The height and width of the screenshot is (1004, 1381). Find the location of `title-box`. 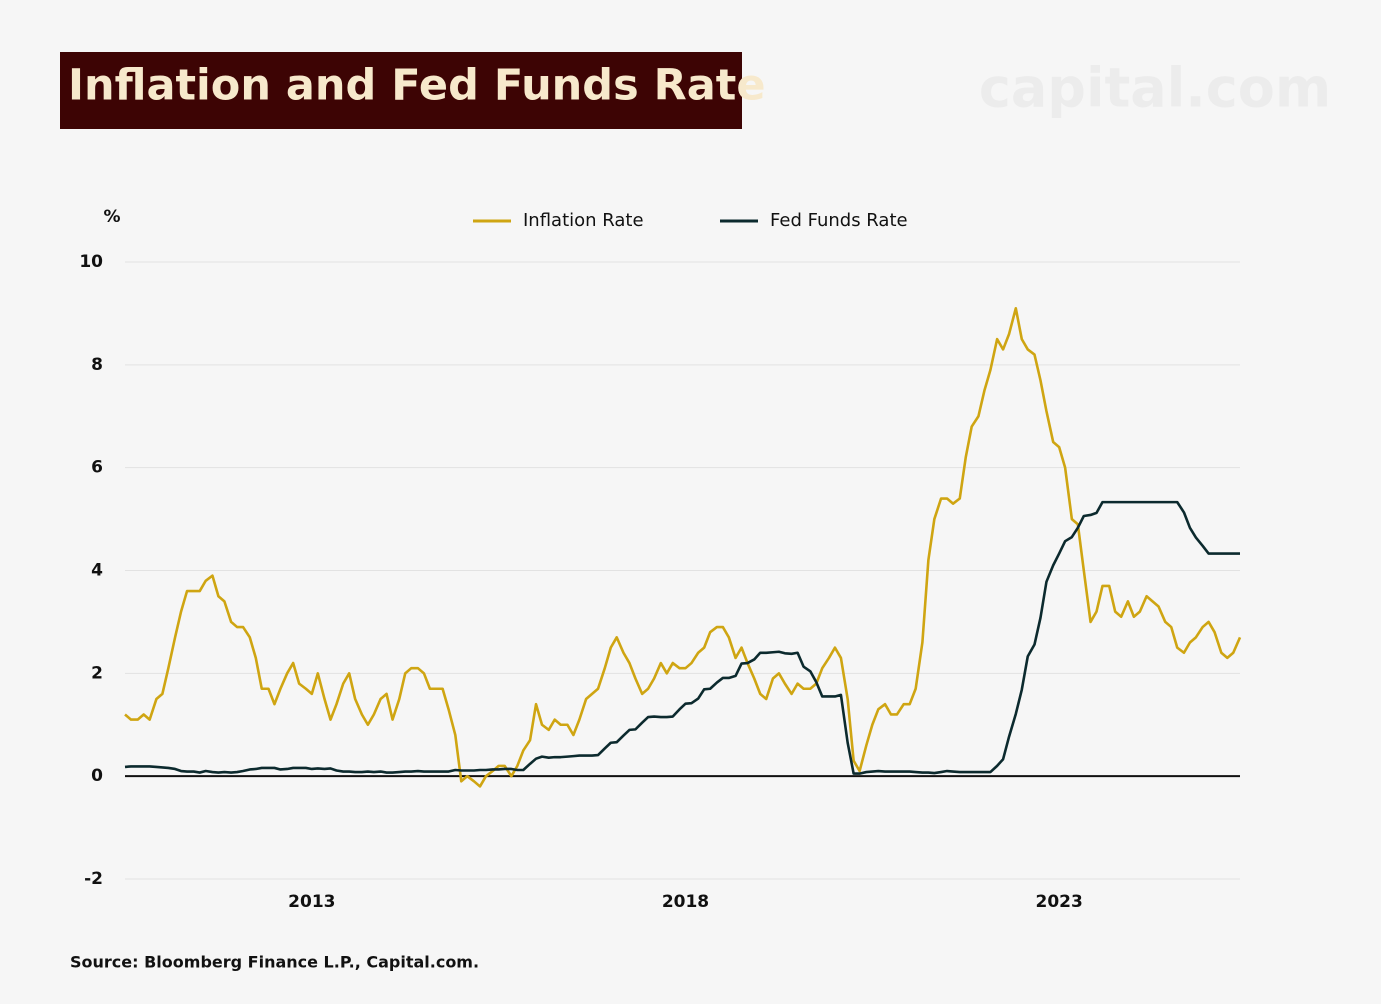

title-box is located at coordinates (401, 90).